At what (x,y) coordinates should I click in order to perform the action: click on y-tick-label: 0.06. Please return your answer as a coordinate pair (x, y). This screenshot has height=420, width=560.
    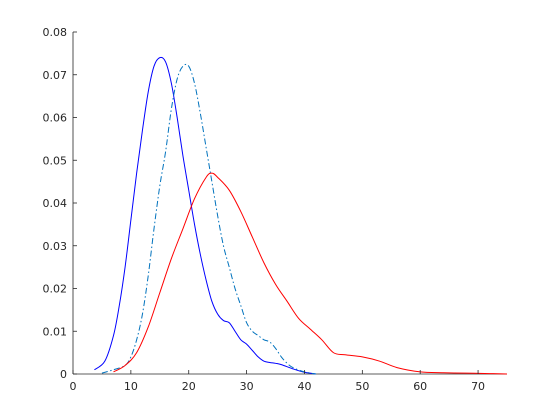
    Looking at the image, I should click on (55, 118).